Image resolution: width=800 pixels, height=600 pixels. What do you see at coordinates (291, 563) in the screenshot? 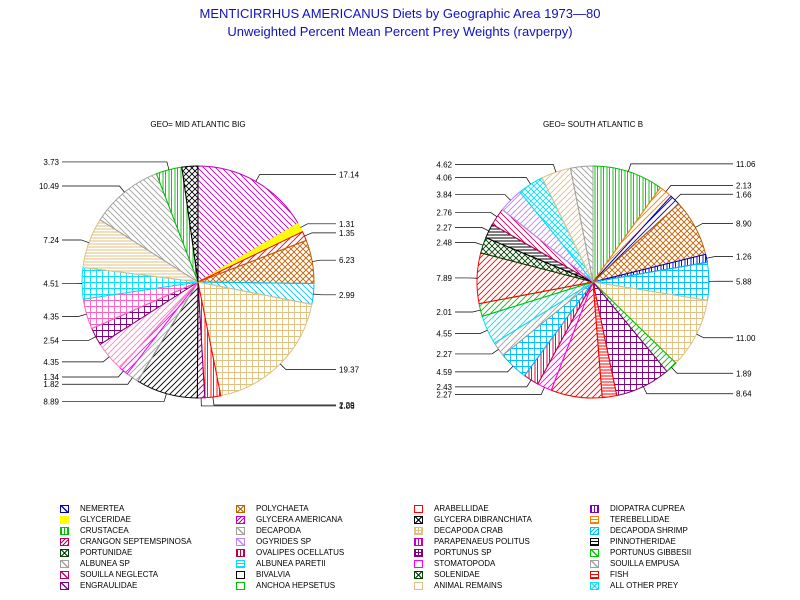
I see `legend-label: ALBUNEA PARETII` at bounding box center [291, 563].